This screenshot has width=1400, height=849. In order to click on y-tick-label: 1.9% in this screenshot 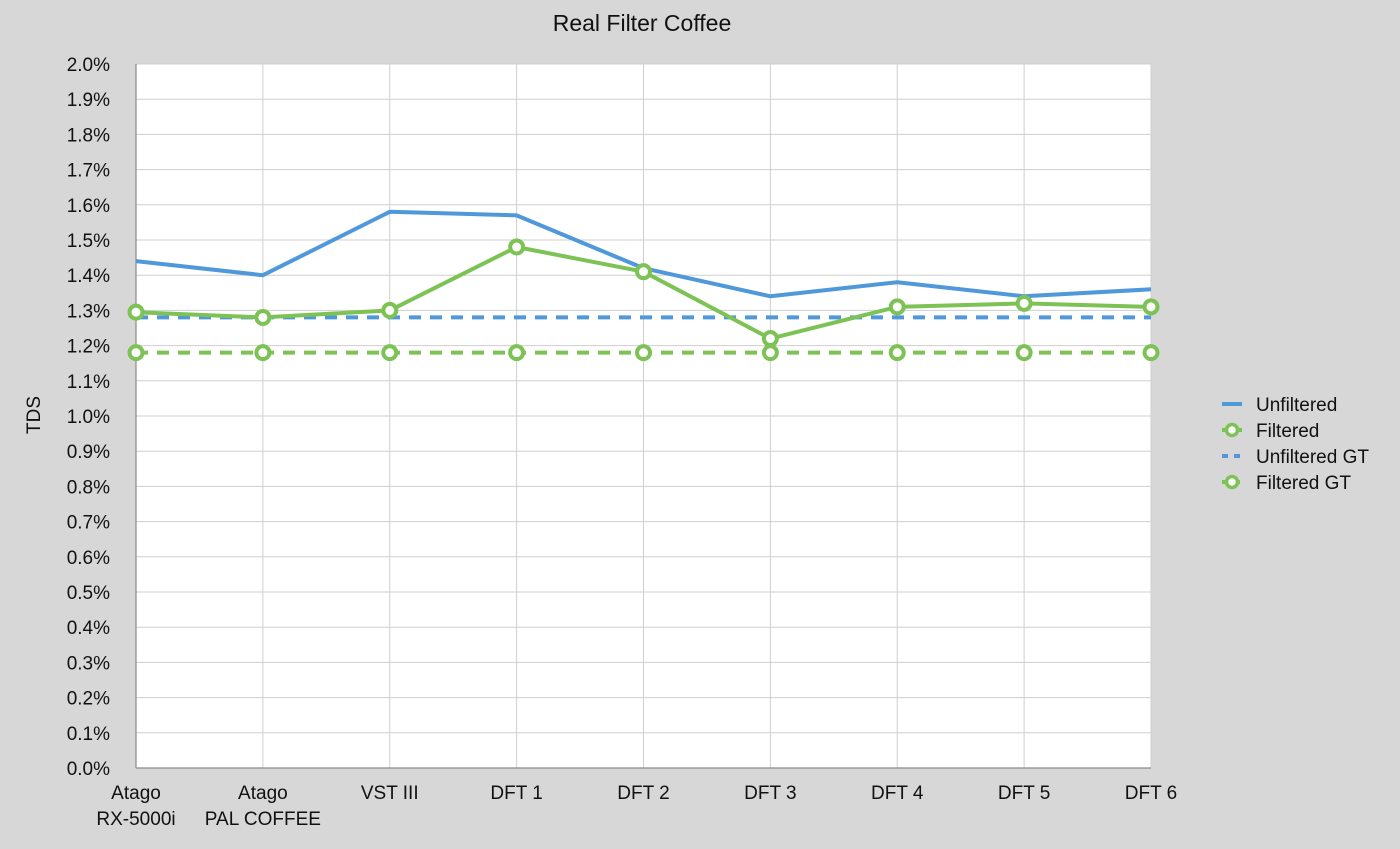, I will do `click(88, 100)`.